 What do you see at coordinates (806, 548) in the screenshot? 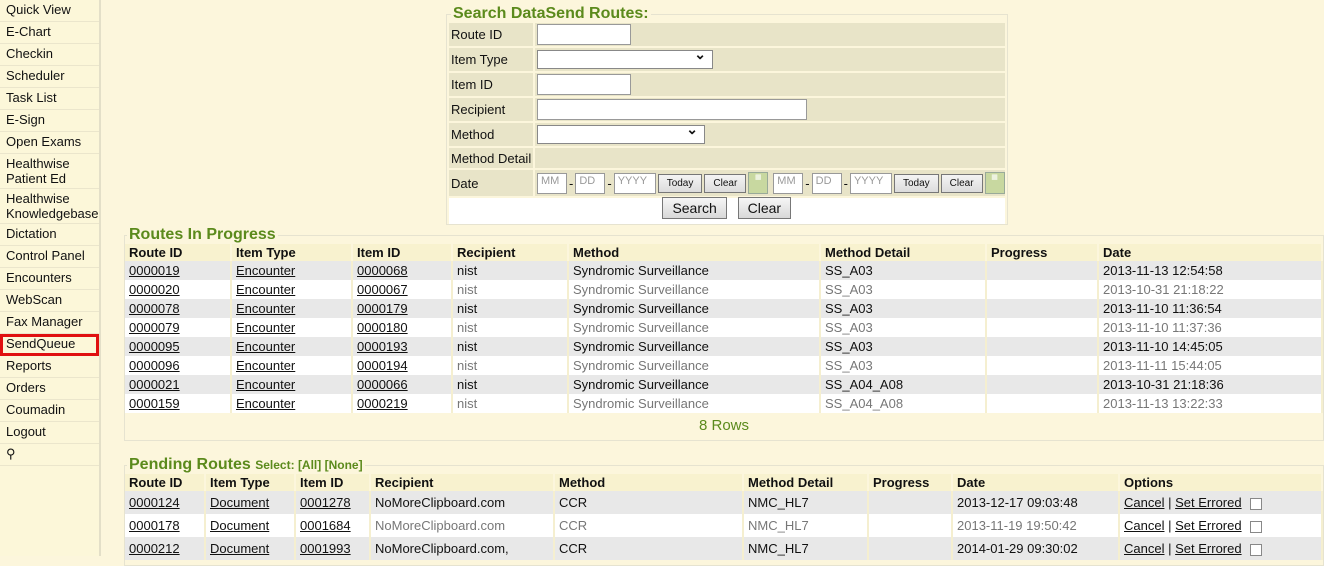
I see `cell: NMC_HL7` at bounding box center [806, 548].